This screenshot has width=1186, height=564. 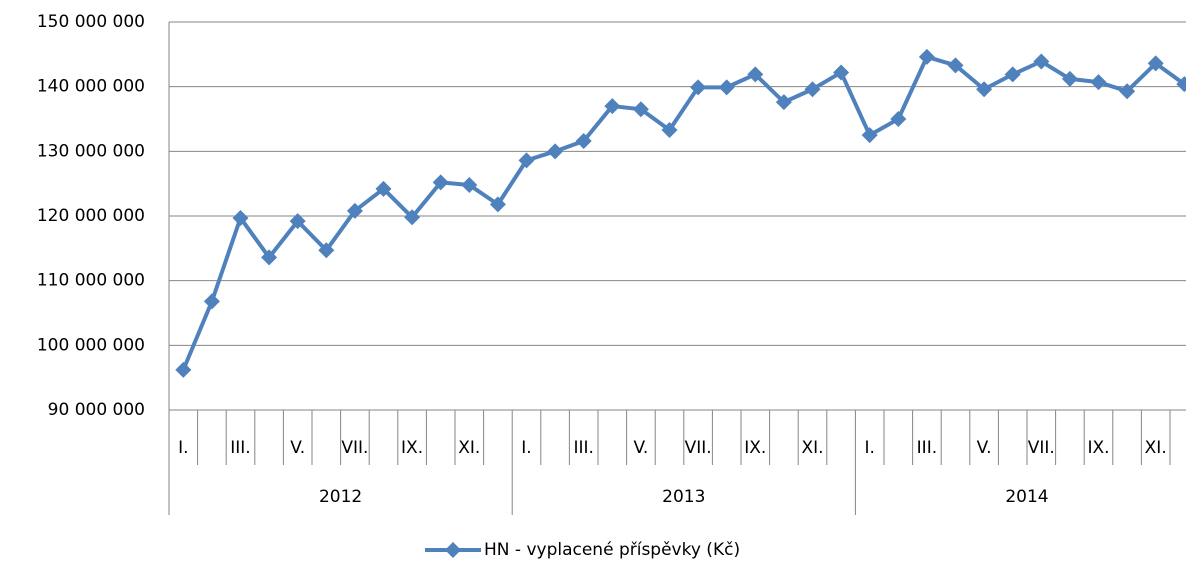 I want to click on legend-marker, so click(x=453, y=550).